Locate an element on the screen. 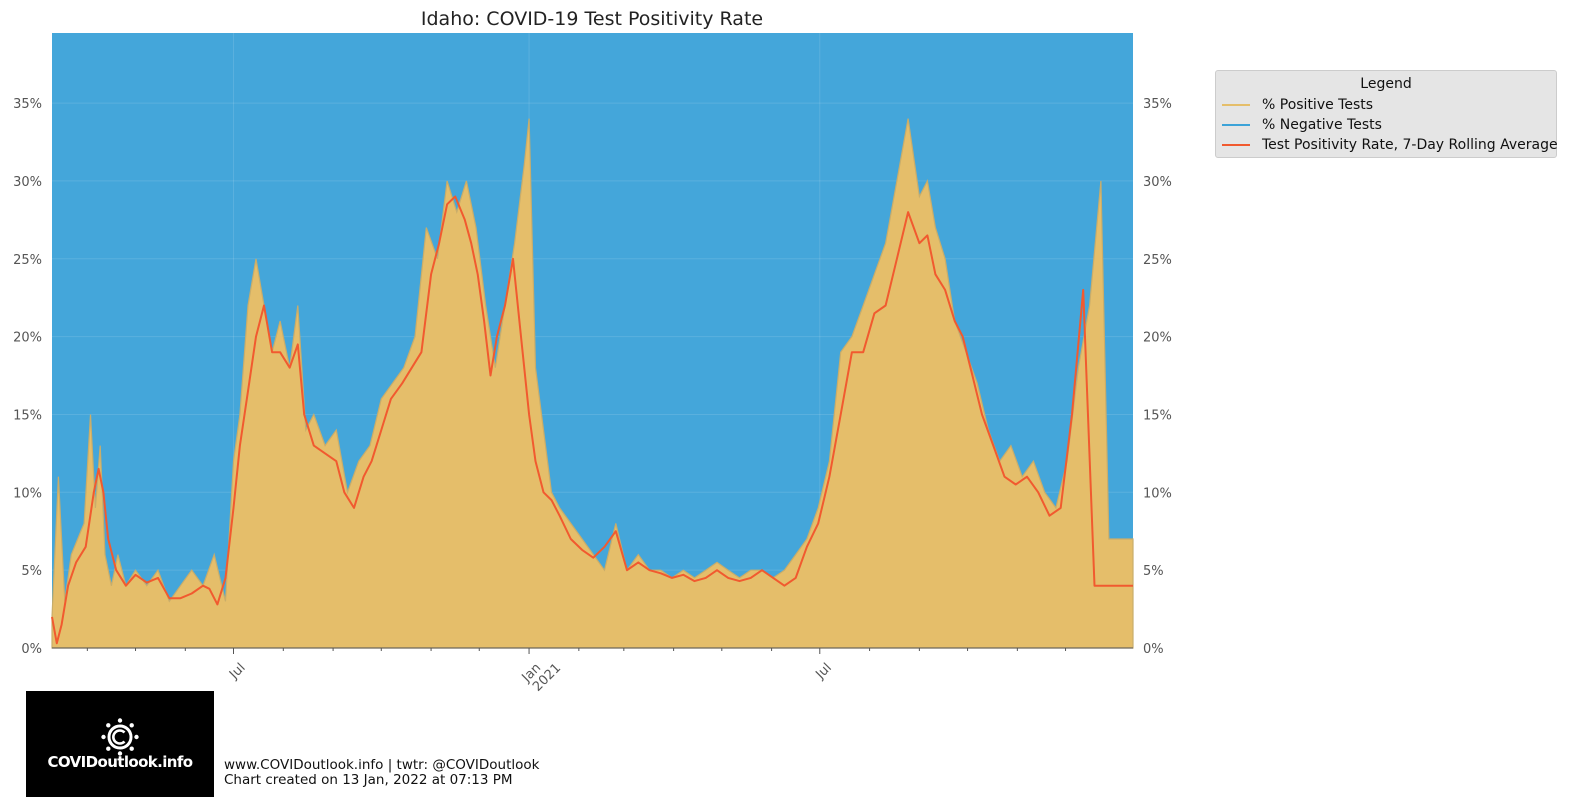 The width and height of the screenshot is (1572, 808). x-tick-label: Jan2021 is located at coordinates (542, 674).